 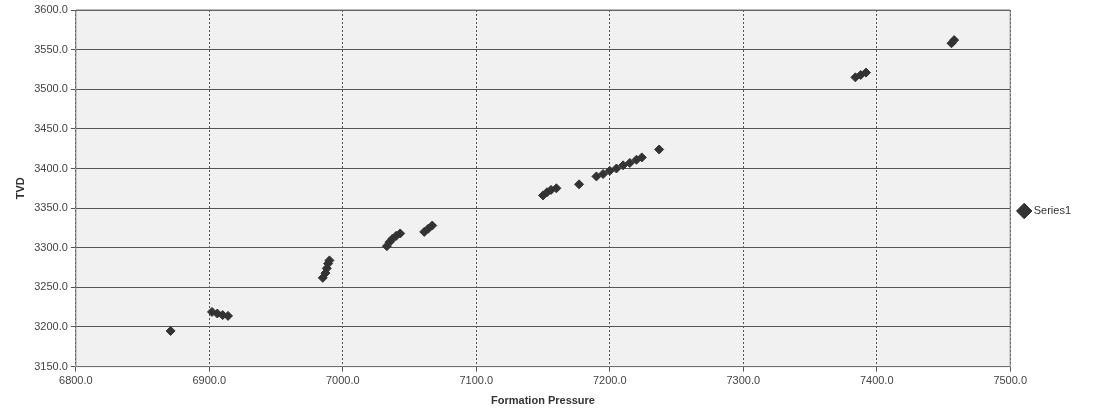 What do you see at coordinates (1052, 210) in the screenshot?
I see `legend-label: Series1` at bounding box center [1052, 210].